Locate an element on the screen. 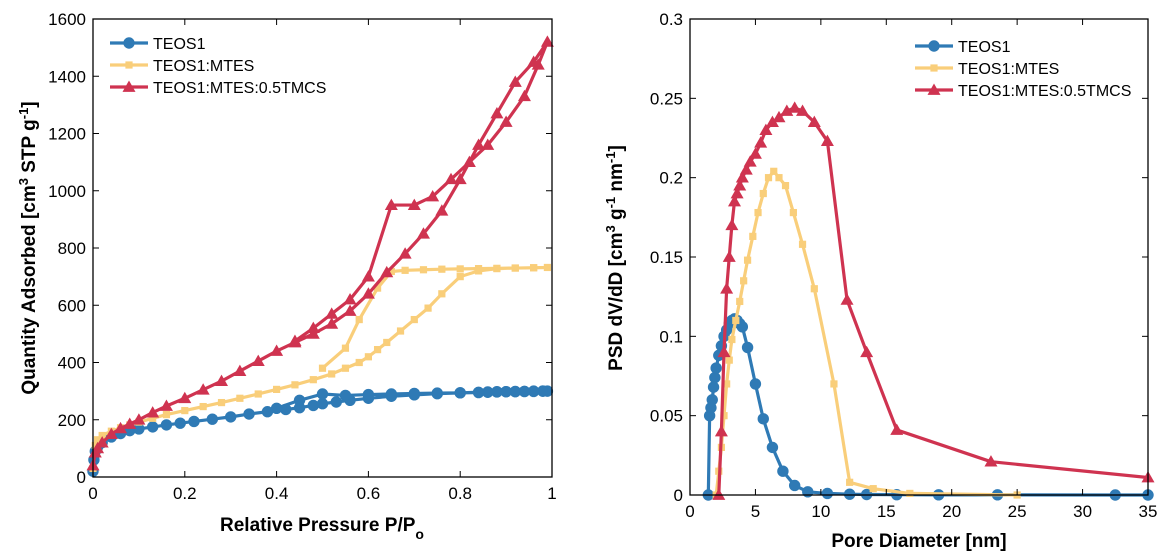 This screenshot has width=1162, height=553. y-tick-label: 0.05 is located at coordinates (666, 416).